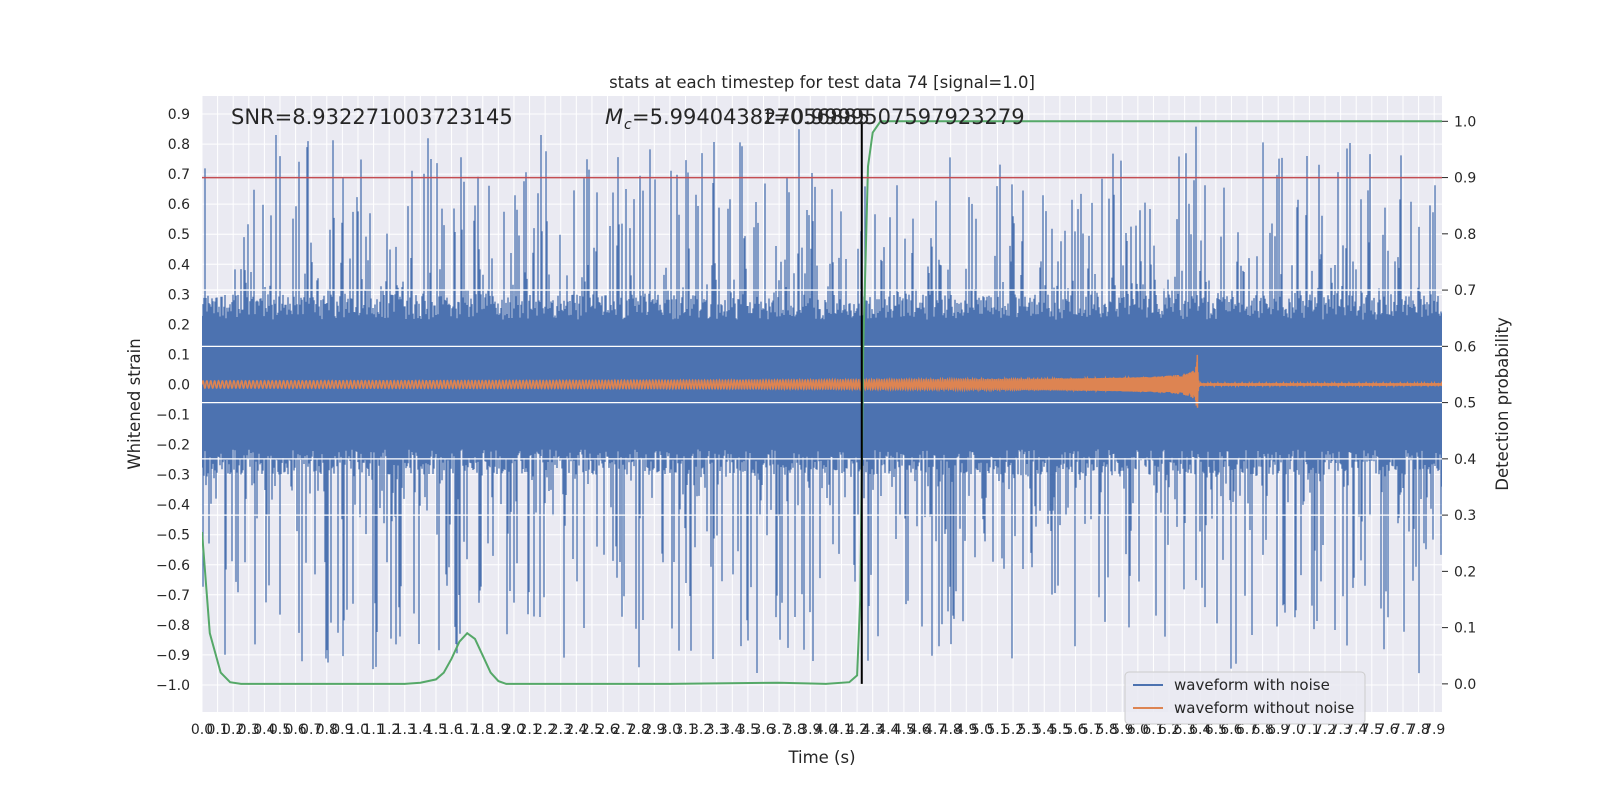 The width and height of the screenshot is (1600, 800). What do you see at coordinates (1122, 730) in the screenshot?
I see `x-tick-label: 5.9` at bounding box center [1122, 730].